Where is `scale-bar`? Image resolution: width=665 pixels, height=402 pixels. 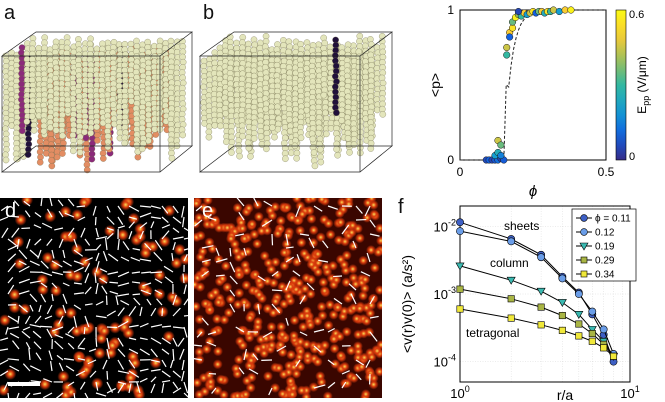 scale-bar is located at coordinates (24, 384).